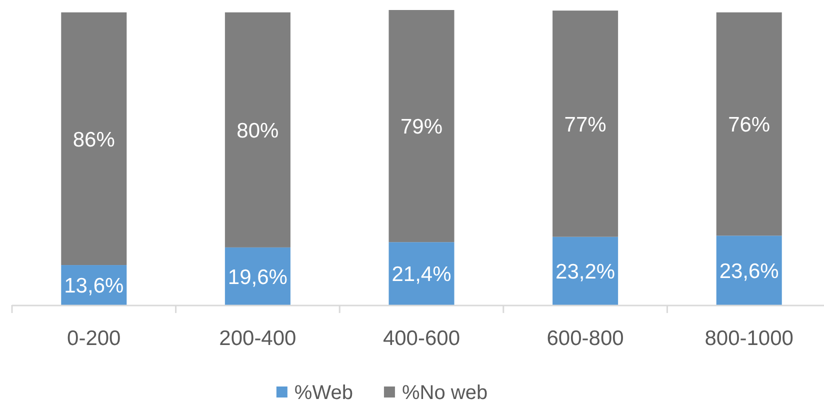  I want to click on data-label: 23,6%, so click(749, 271).